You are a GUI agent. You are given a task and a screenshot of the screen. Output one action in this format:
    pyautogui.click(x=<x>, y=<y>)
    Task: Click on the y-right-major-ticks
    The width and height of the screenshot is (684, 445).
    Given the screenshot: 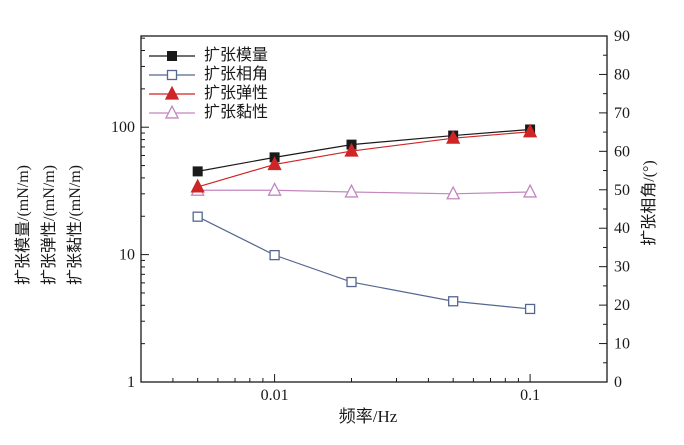 What is the action you would take?
    pyautogui.click(x=603, y=209)
    